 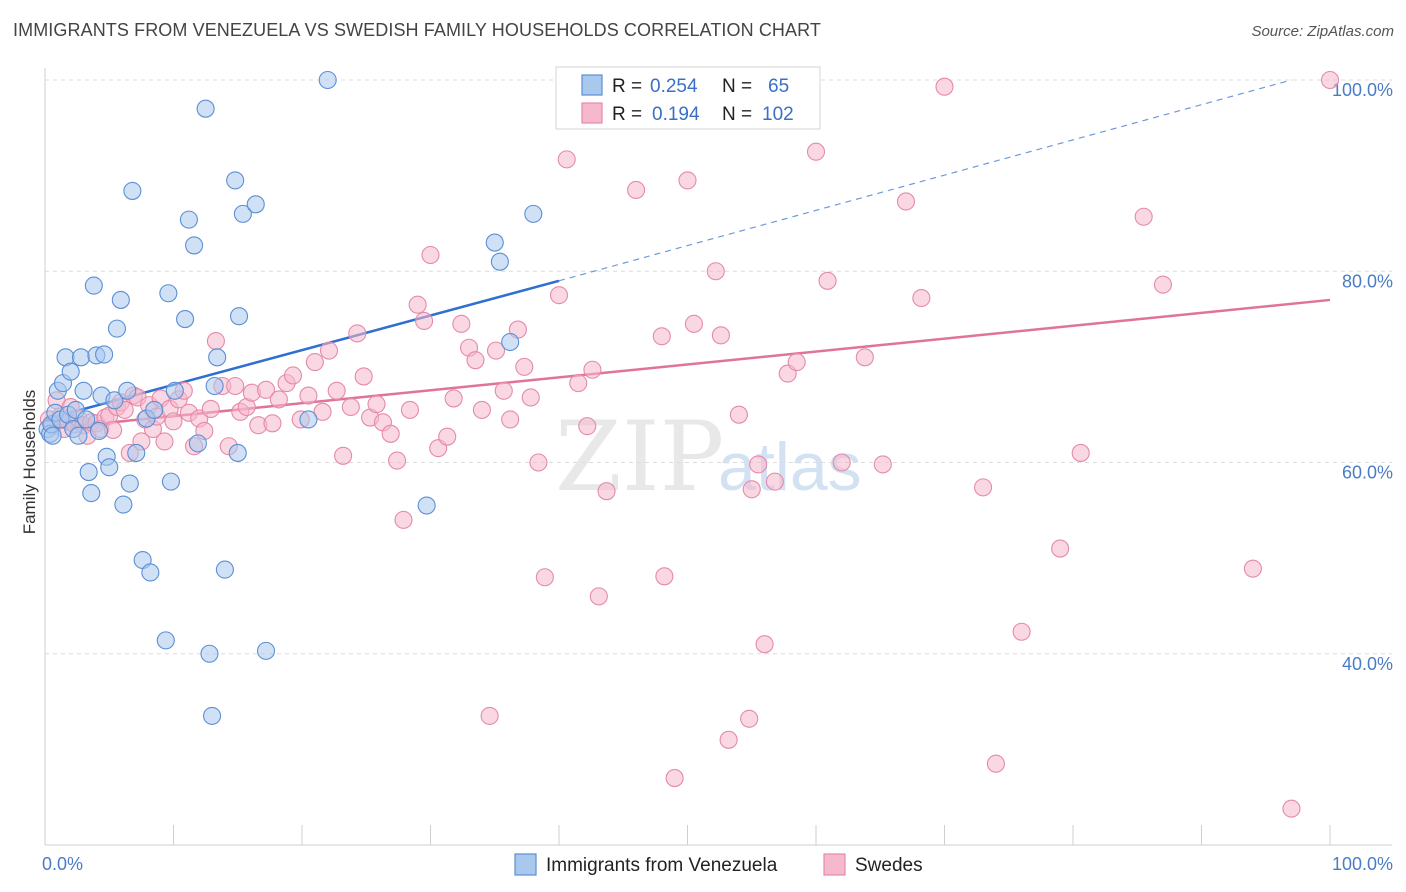 What do you see at coordinates (737, 114) in the screenshot?
I see `legend-n-label-2: N =` at bounding box center [737, 114].